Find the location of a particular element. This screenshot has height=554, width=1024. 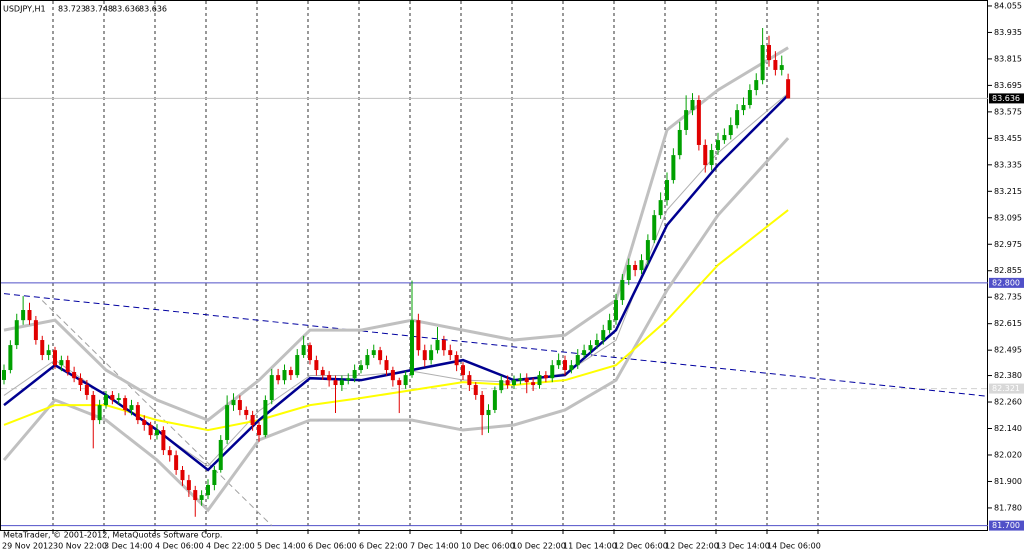

header-symbol: USDJPY,H1 is located at coordinates (24, 9).